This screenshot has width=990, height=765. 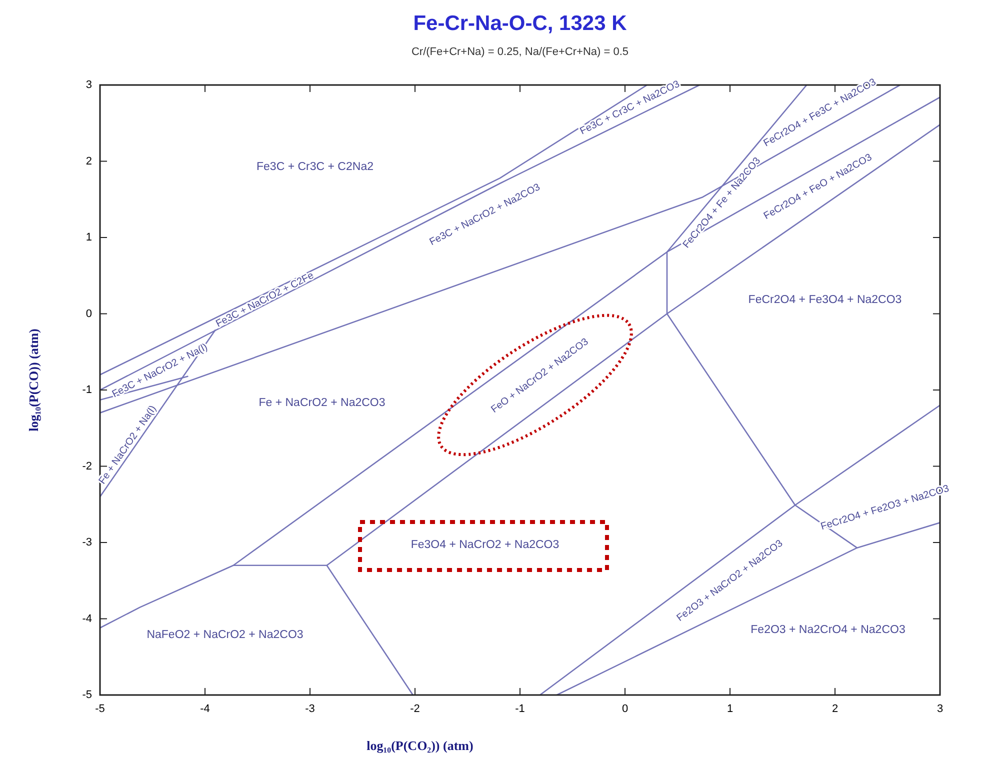 What do you see at coordinates (89, 238) in the screenshot?
I see `y-tick-label: 1` at bounding box center [89, 238].